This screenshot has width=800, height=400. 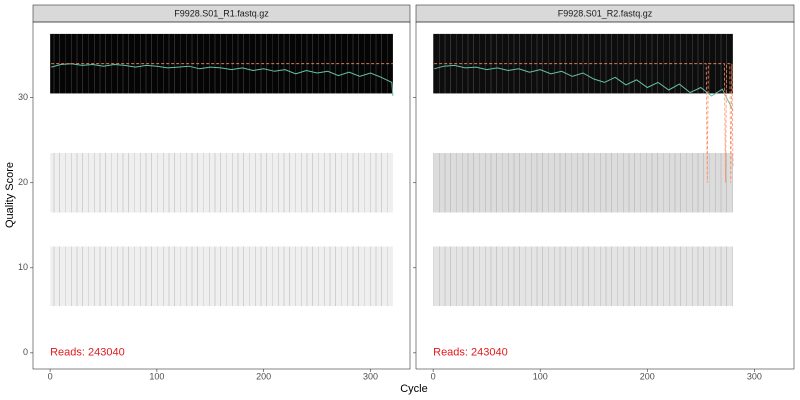 I want to click on y-tick-label: 30, so click(x=23, y=97).